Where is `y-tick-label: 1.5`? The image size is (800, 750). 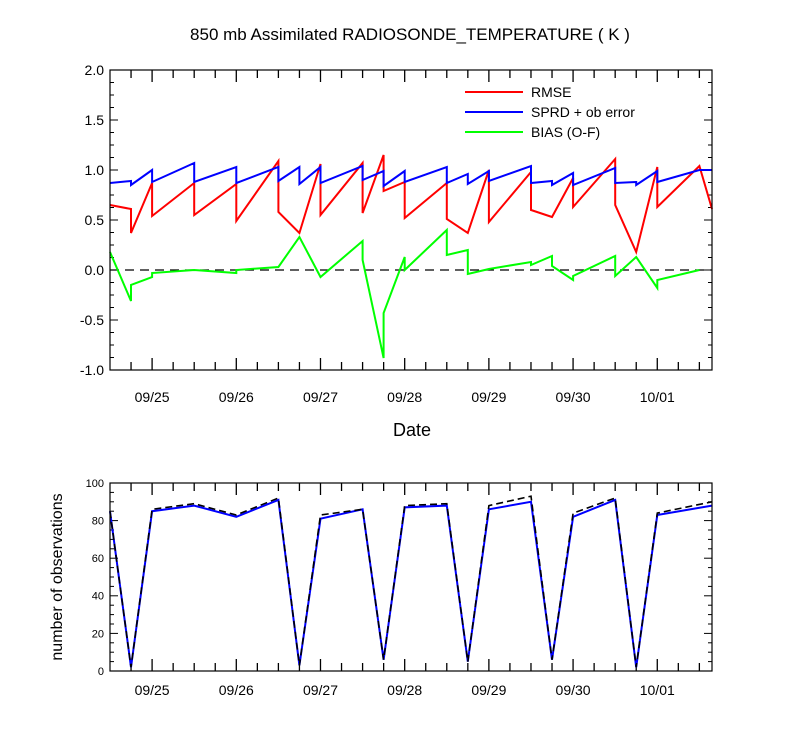 y-tick-label: 1.5 is located at coordinates (95, 120).